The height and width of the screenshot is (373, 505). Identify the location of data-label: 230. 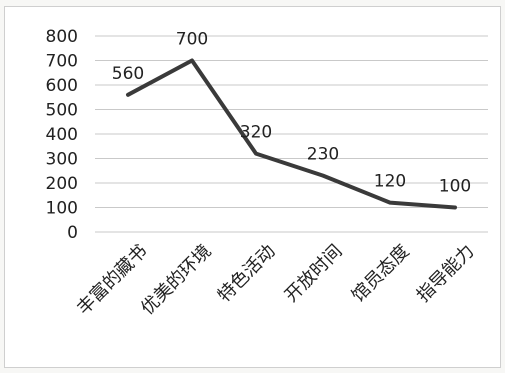
(323, 155).